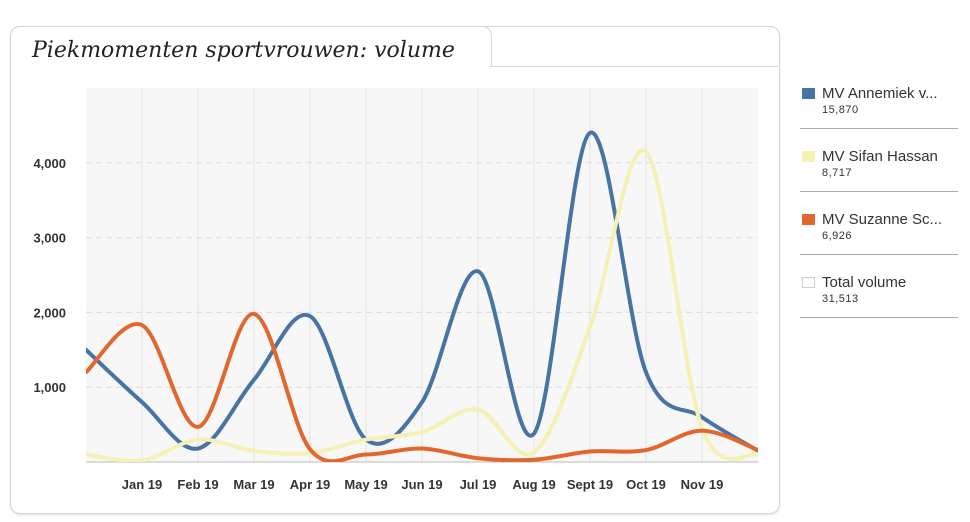 This screenshot has height=522, width=970. I want to click on x-tick-label: Jul 19, so click(478, 484).